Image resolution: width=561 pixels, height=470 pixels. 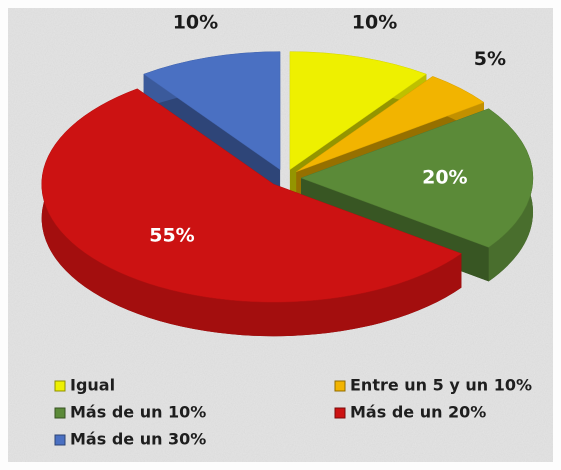 What do you see at coordinates (444, 178) in the screenshot?
I see `data-label: 20%` at bounding box center [444, 178].